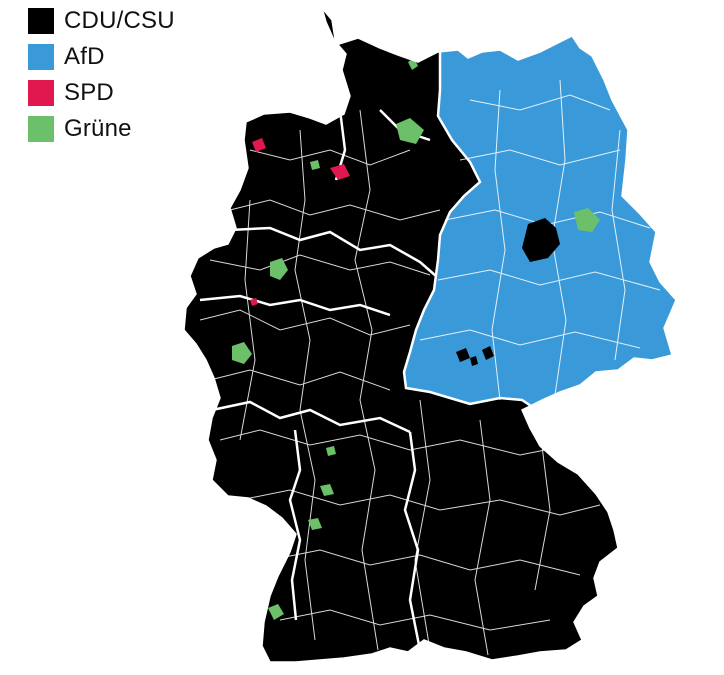  Describe the element at coordinates (41, 129) in the screenshot. I see `legend-swatch-gruene` at that location.